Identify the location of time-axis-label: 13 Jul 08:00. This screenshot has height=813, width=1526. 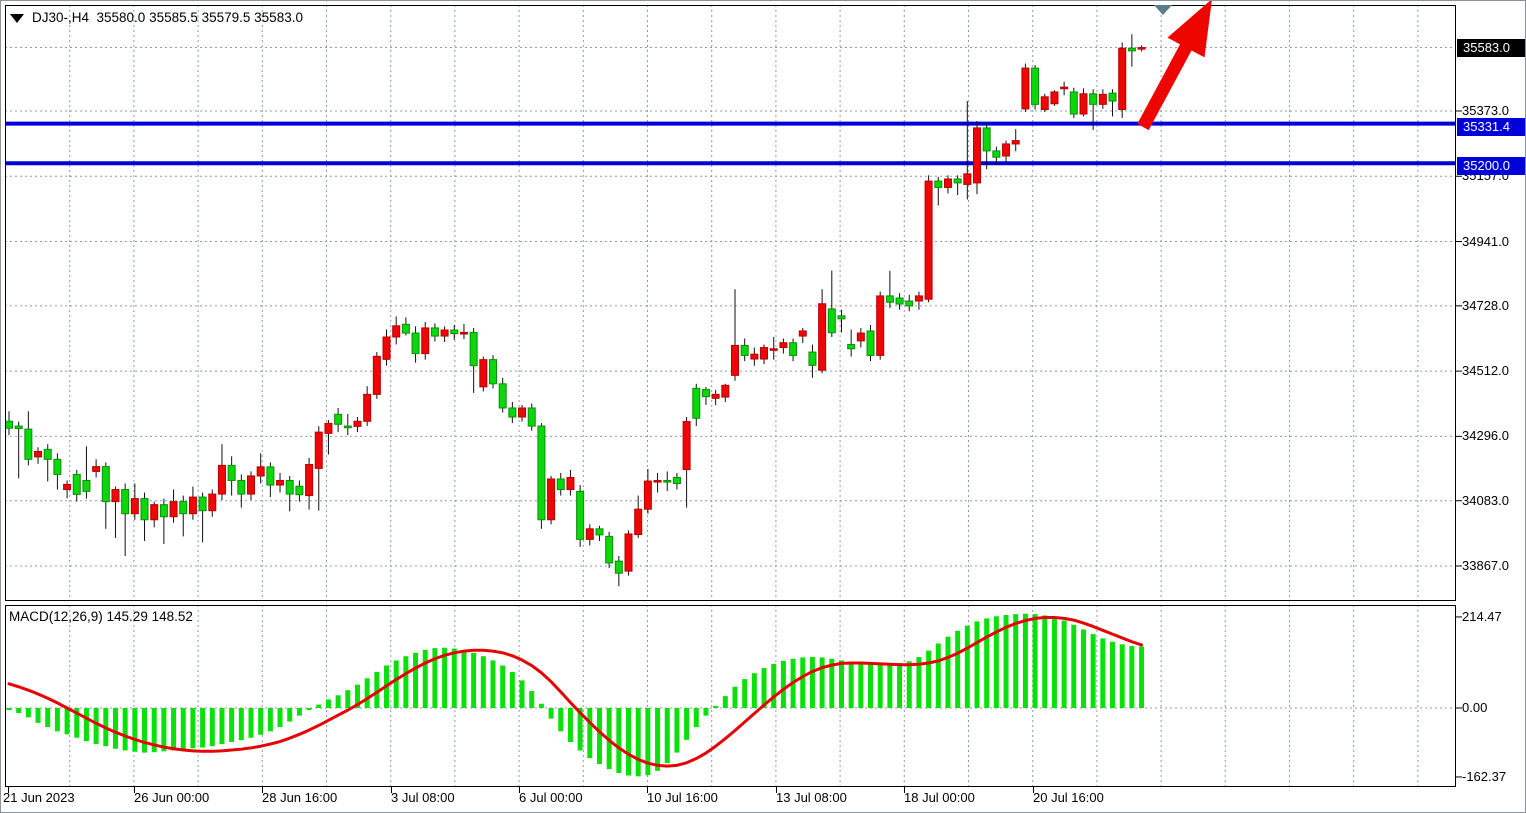
(811, 797).